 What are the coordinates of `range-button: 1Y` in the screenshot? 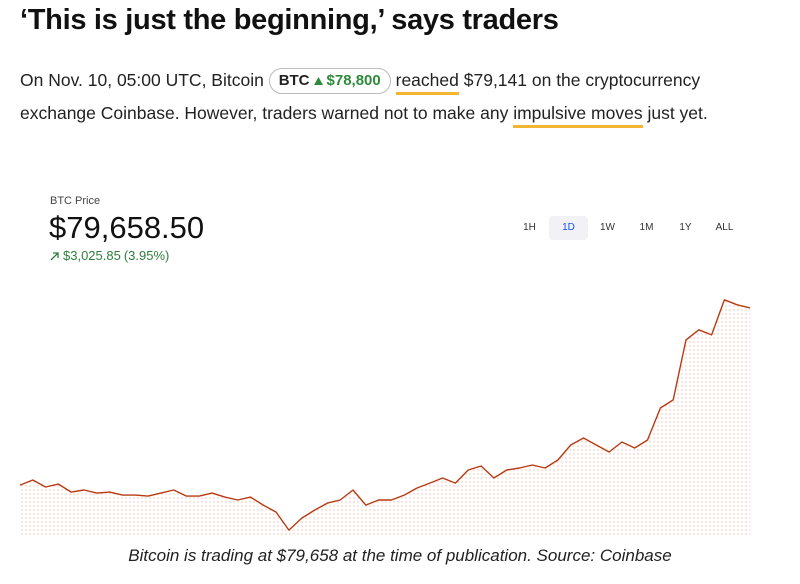 It's located at (685, 227).